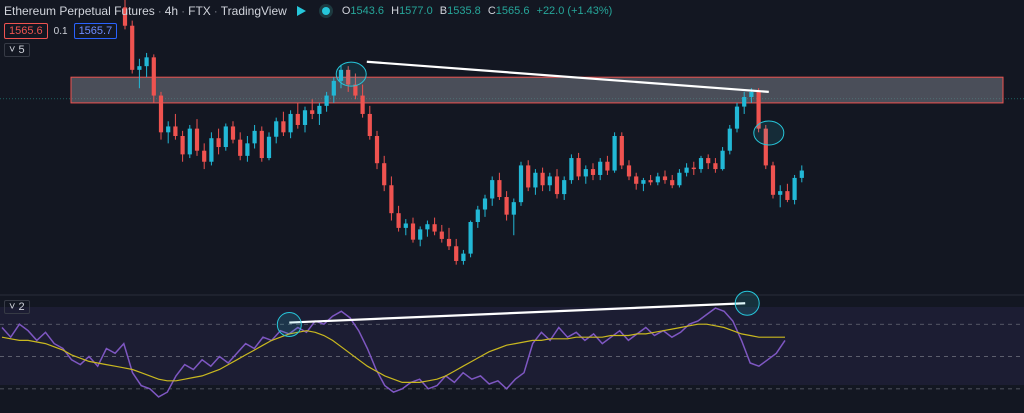 Image resolution: width=1024 pixels, height=413 pixels. Describe the element at coordinates (95, 31) in the screenshot. I see `buy-price-button: 1565.7` at that location.